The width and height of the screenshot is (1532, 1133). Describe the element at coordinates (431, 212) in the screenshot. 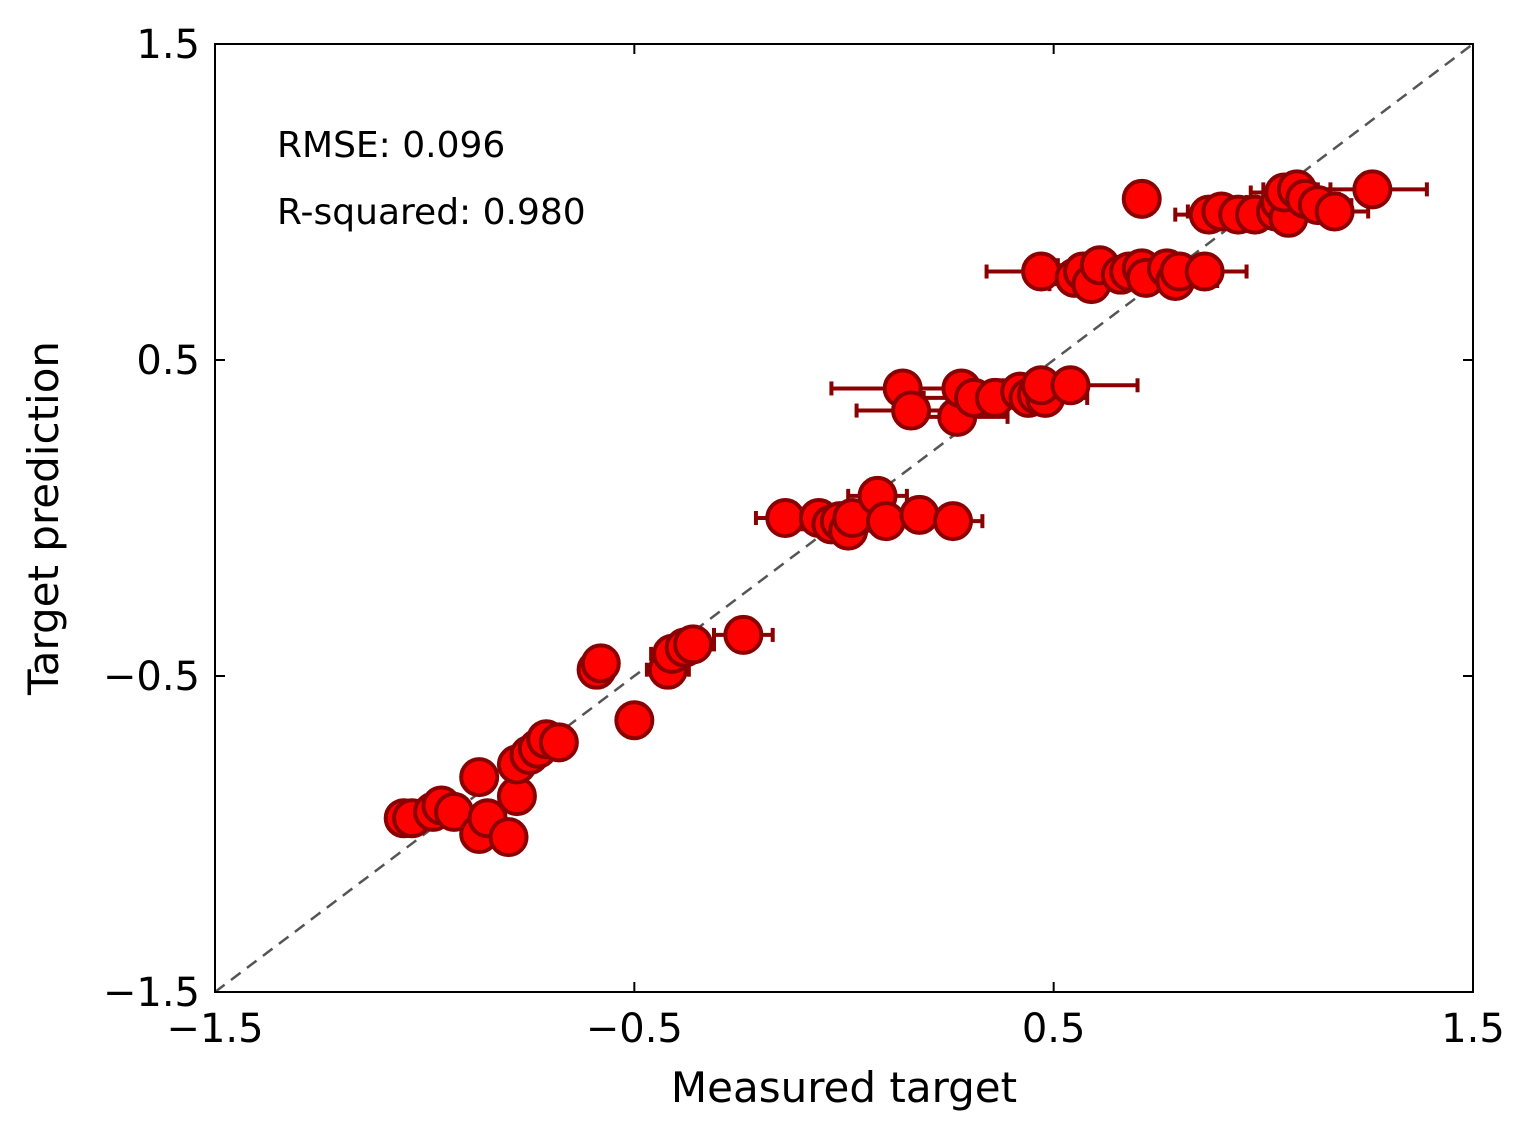

I see `r-squared-annotation: R-squared: 0.980` at that location.